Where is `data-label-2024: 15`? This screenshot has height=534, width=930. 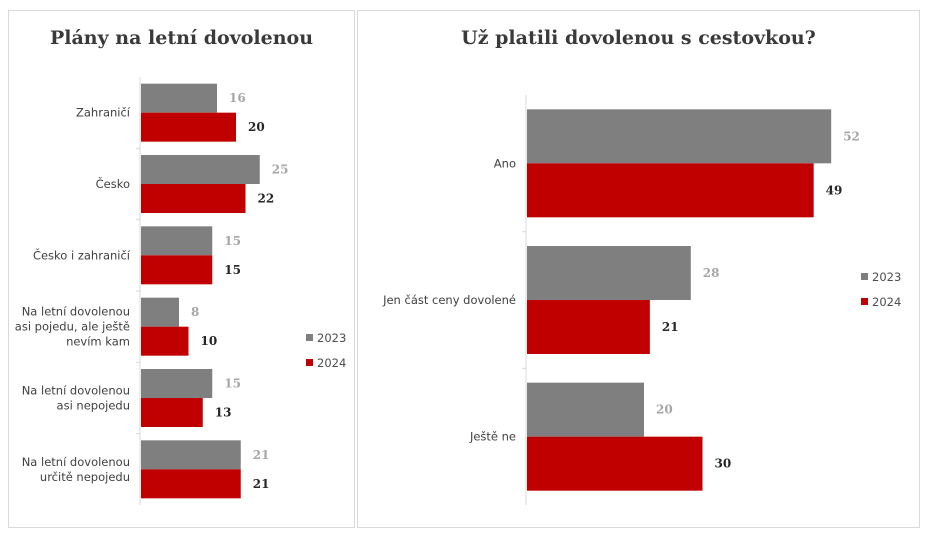 data-label-2024: 15 is located at coordinates (232, 270).